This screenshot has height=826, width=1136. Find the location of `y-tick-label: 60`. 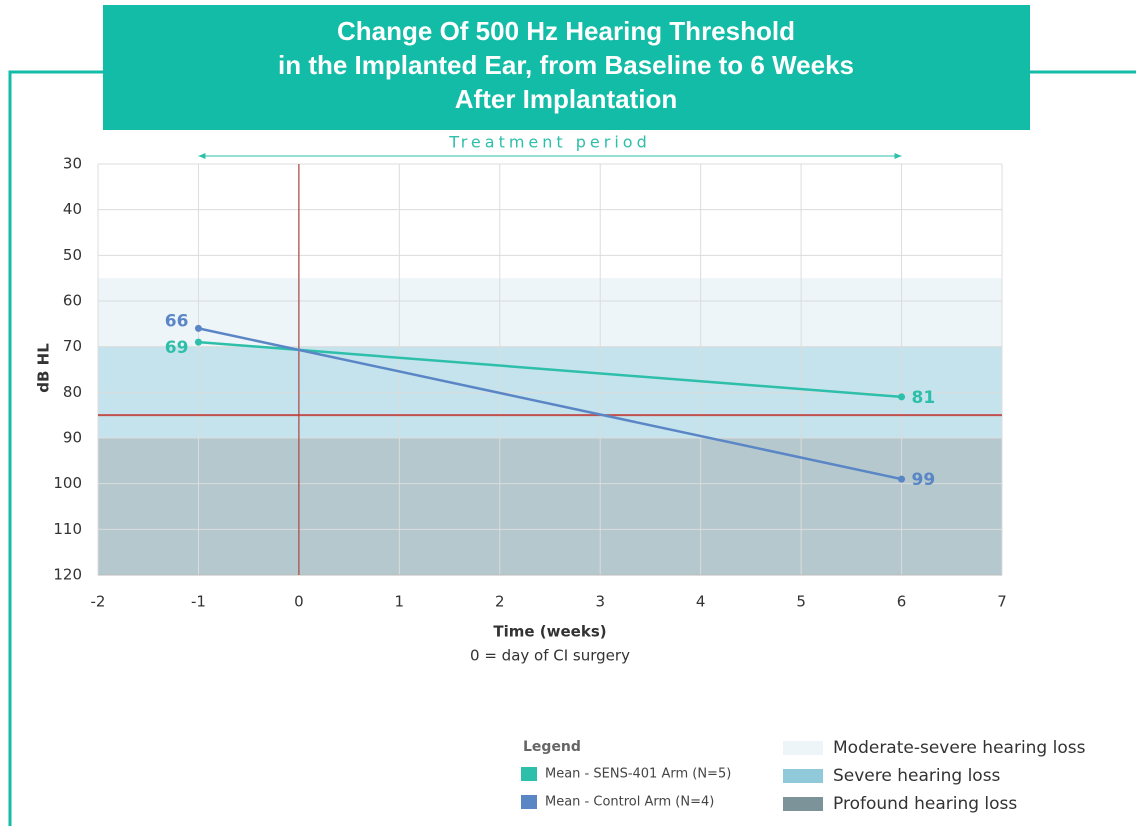

y-tick-label: 60 is located at coordinates (72, 301).